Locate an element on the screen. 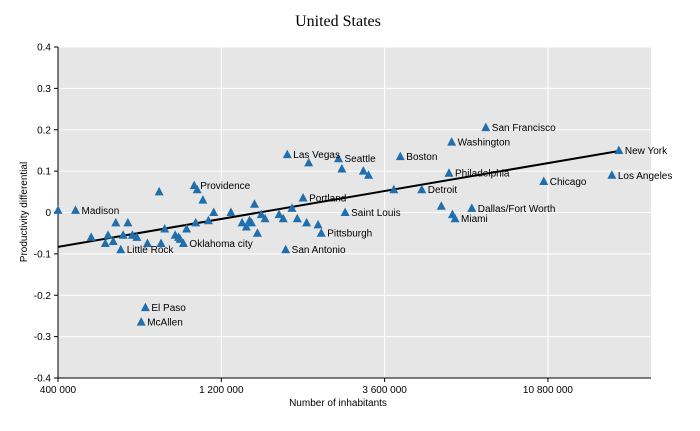 This screenshot has width=700, height=431. data-point-label: Portland is located at coordinates (327, 199).